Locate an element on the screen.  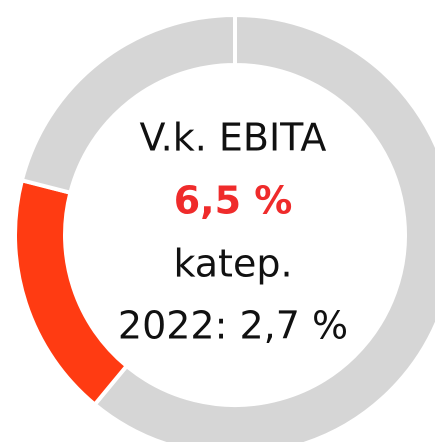
center-value: 6,5 % is located at coordinates (233, 201).